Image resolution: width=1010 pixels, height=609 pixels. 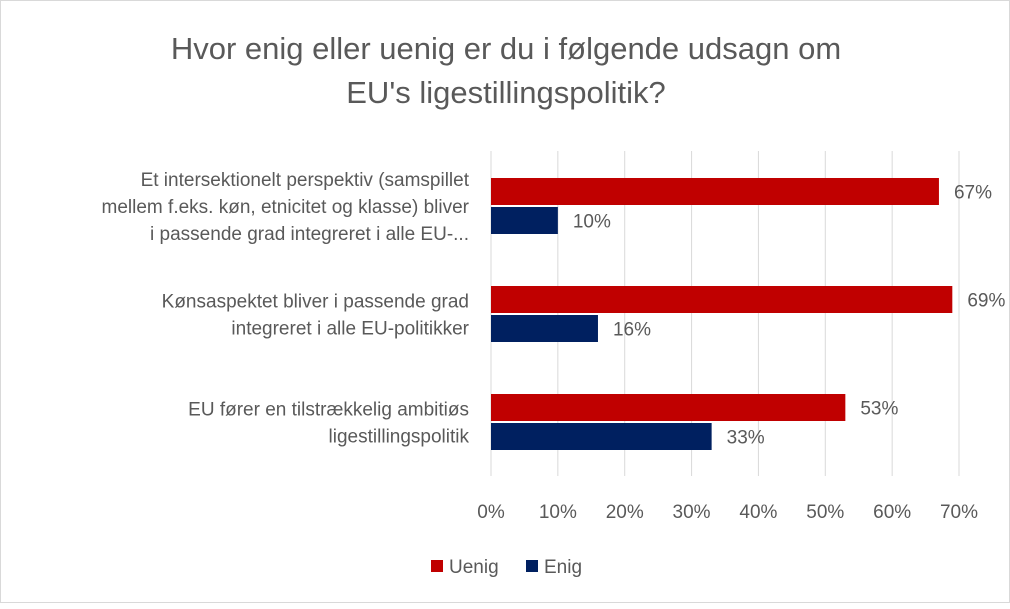 What do you see at coordinates (892, 512) in the screenshot?
I see `x-tick-label: 60%` at bounding box center [892, 512].